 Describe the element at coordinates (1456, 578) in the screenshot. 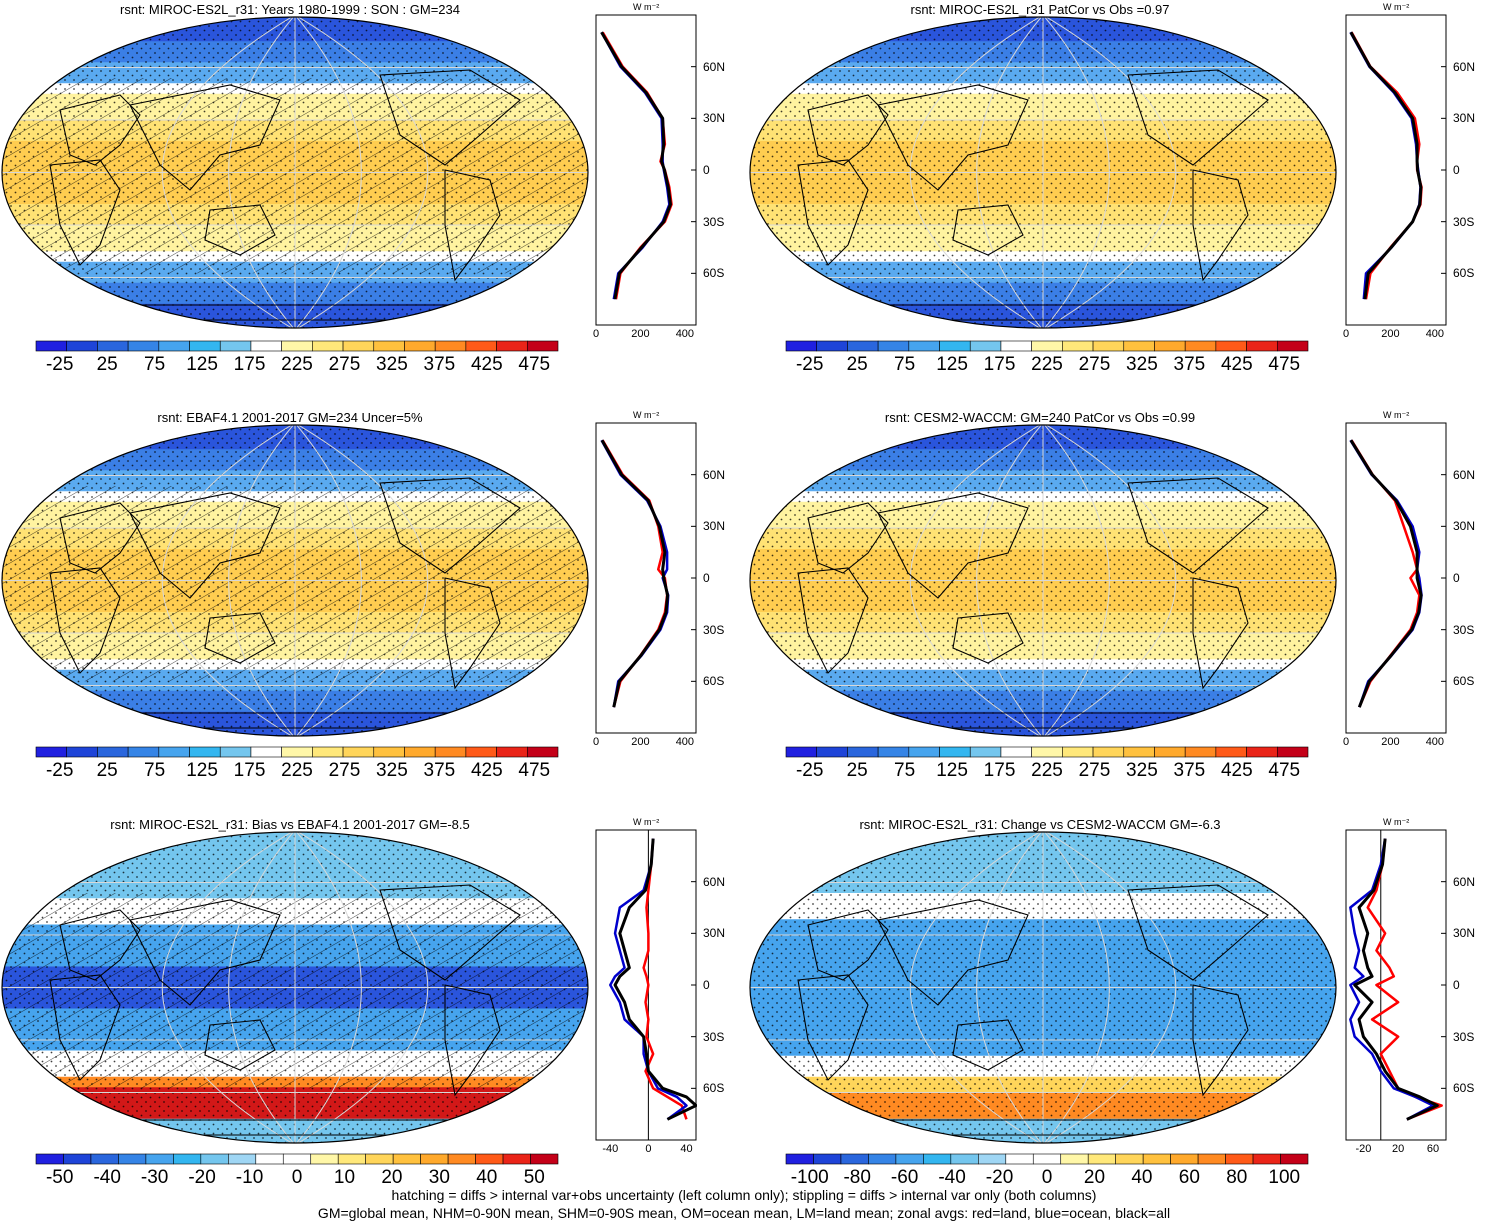

I see `lat-label: 0` at that location.